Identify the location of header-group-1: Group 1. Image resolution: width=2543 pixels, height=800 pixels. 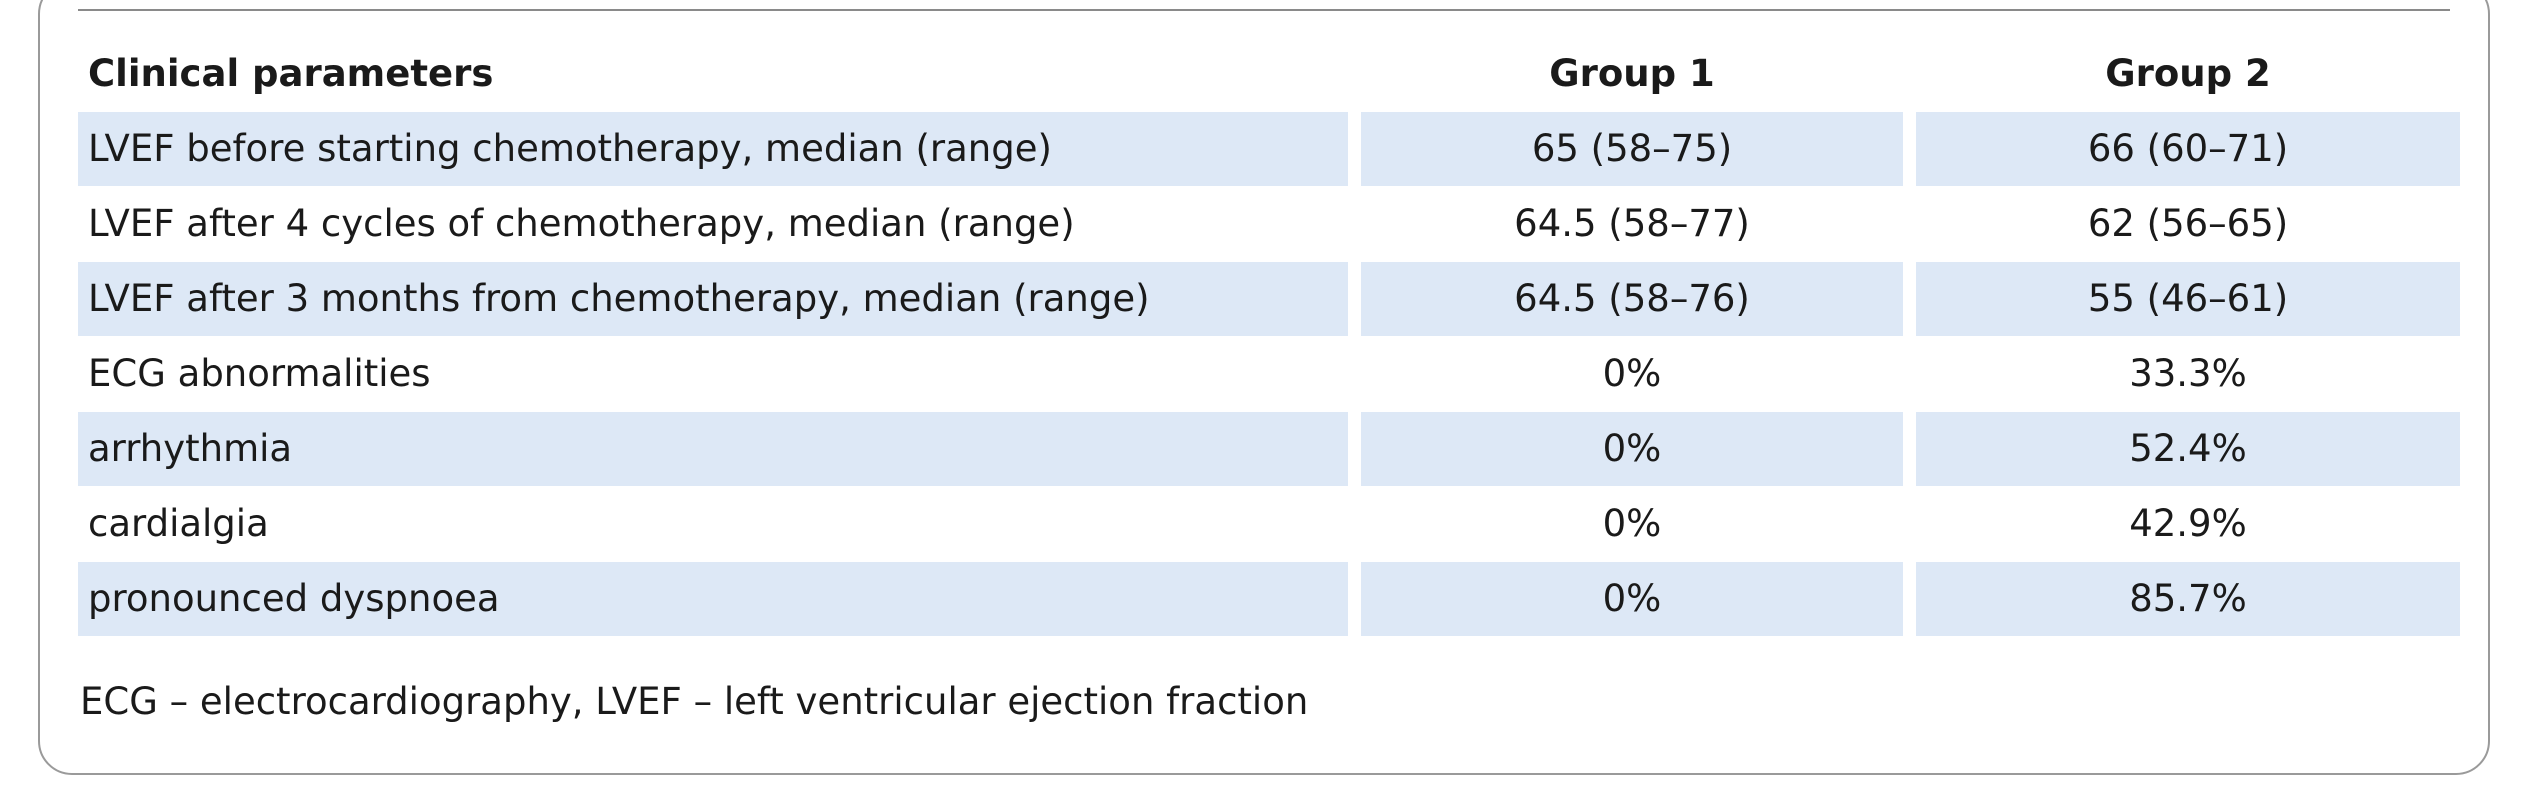
(1632, 73).